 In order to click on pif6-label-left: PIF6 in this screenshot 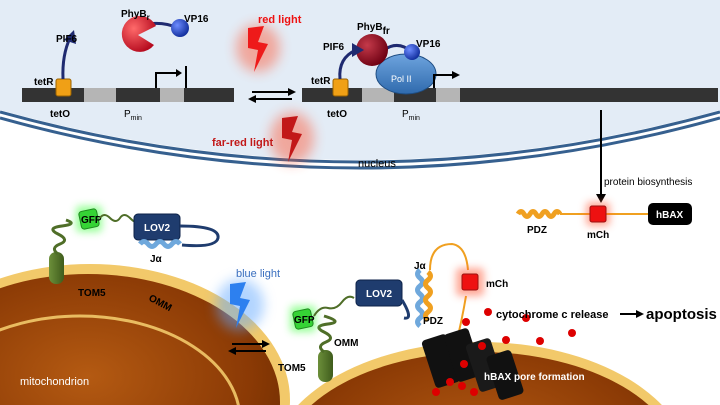, I will do `click(67, 39)`.